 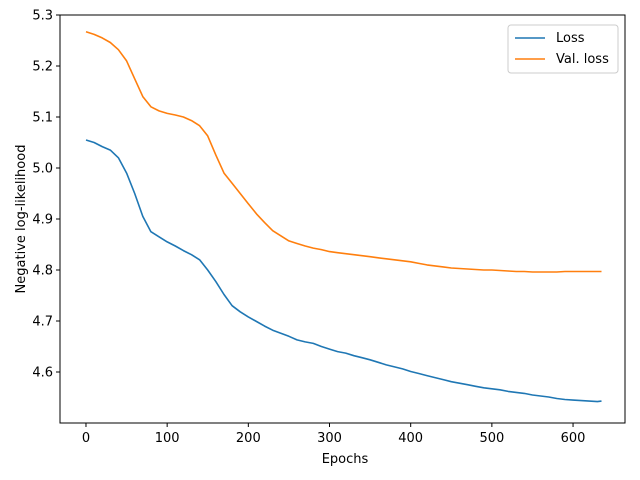 What do you see at coordinates (491, 438) in the screenshot?
I see `x-tick-label: 500` at bounding box center [491, 438].